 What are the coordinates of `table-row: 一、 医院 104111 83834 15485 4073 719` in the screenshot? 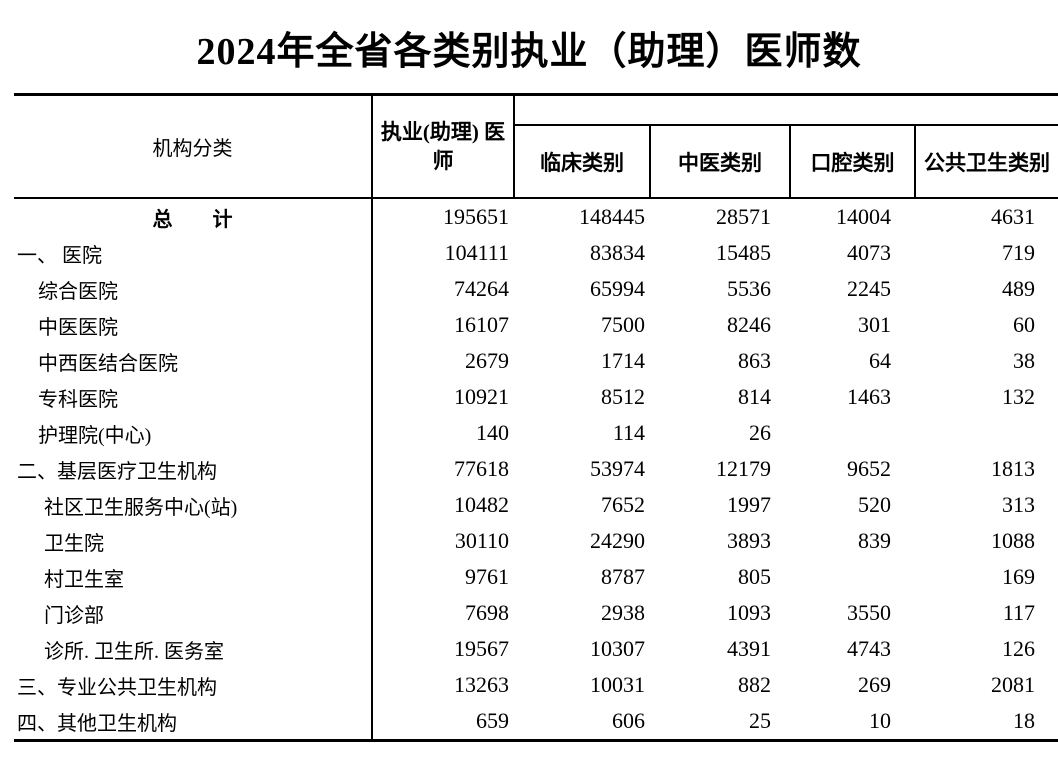 It's located at (536, 253).